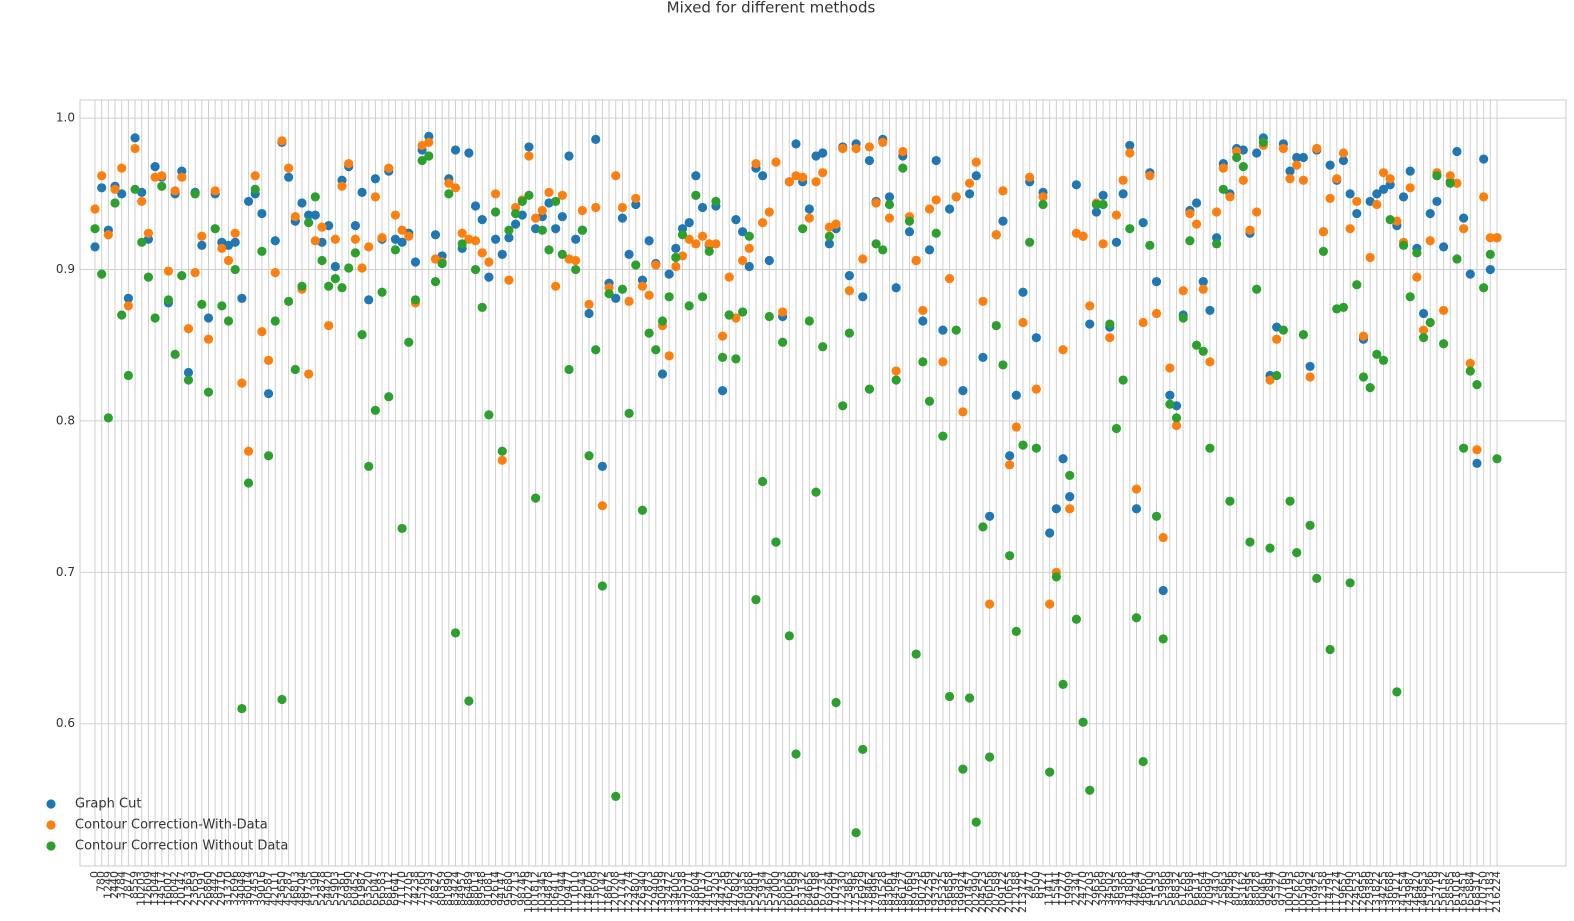 This screenshot has height=921, width=1574. Describe the element at coordinates (915, 892) in the screenshot. I see `x-tick-label: 189193` at that location.